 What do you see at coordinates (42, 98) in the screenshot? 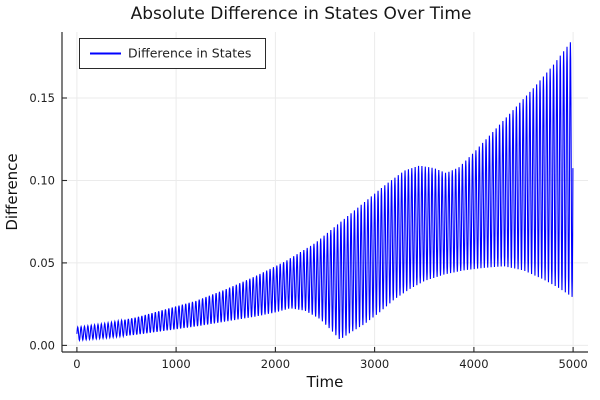
I see `y-tick-label: 0.15` at bounding box center [42, 98].